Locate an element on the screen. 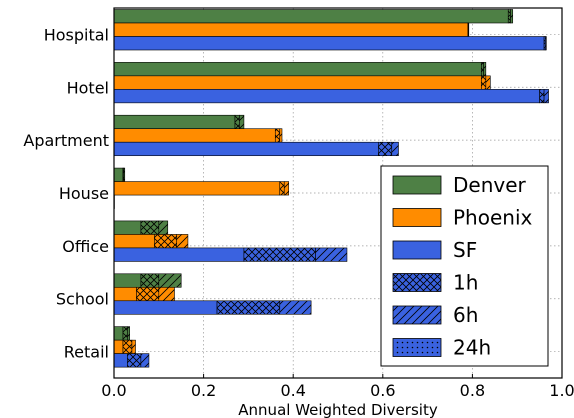  legend-label-sf: SF is located at coordinates (465, 250).